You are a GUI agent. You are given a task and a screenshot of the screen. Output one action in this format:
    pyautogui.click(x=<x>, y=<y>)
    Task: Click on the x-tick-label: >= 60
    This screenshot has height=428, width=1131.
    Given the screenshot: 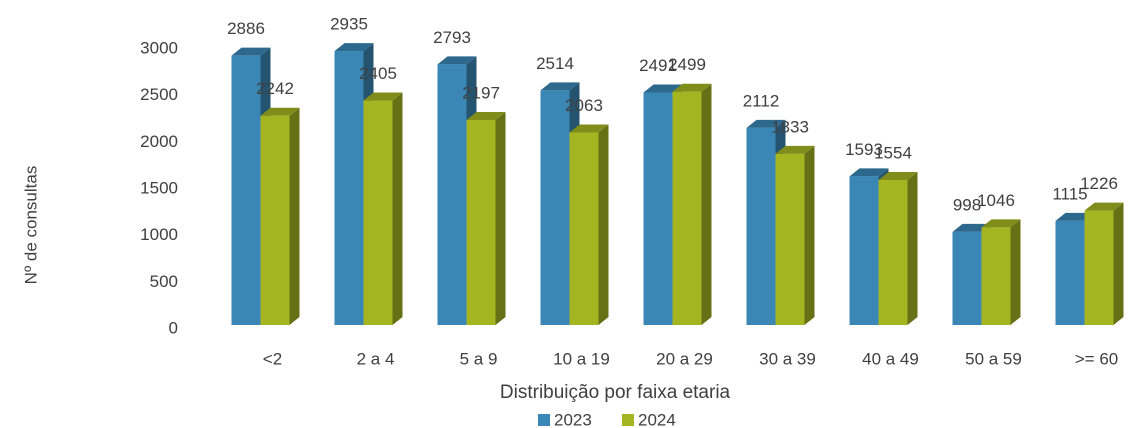 What is the action you would take?
    pyautogui.click(x=1097, y=358)
    